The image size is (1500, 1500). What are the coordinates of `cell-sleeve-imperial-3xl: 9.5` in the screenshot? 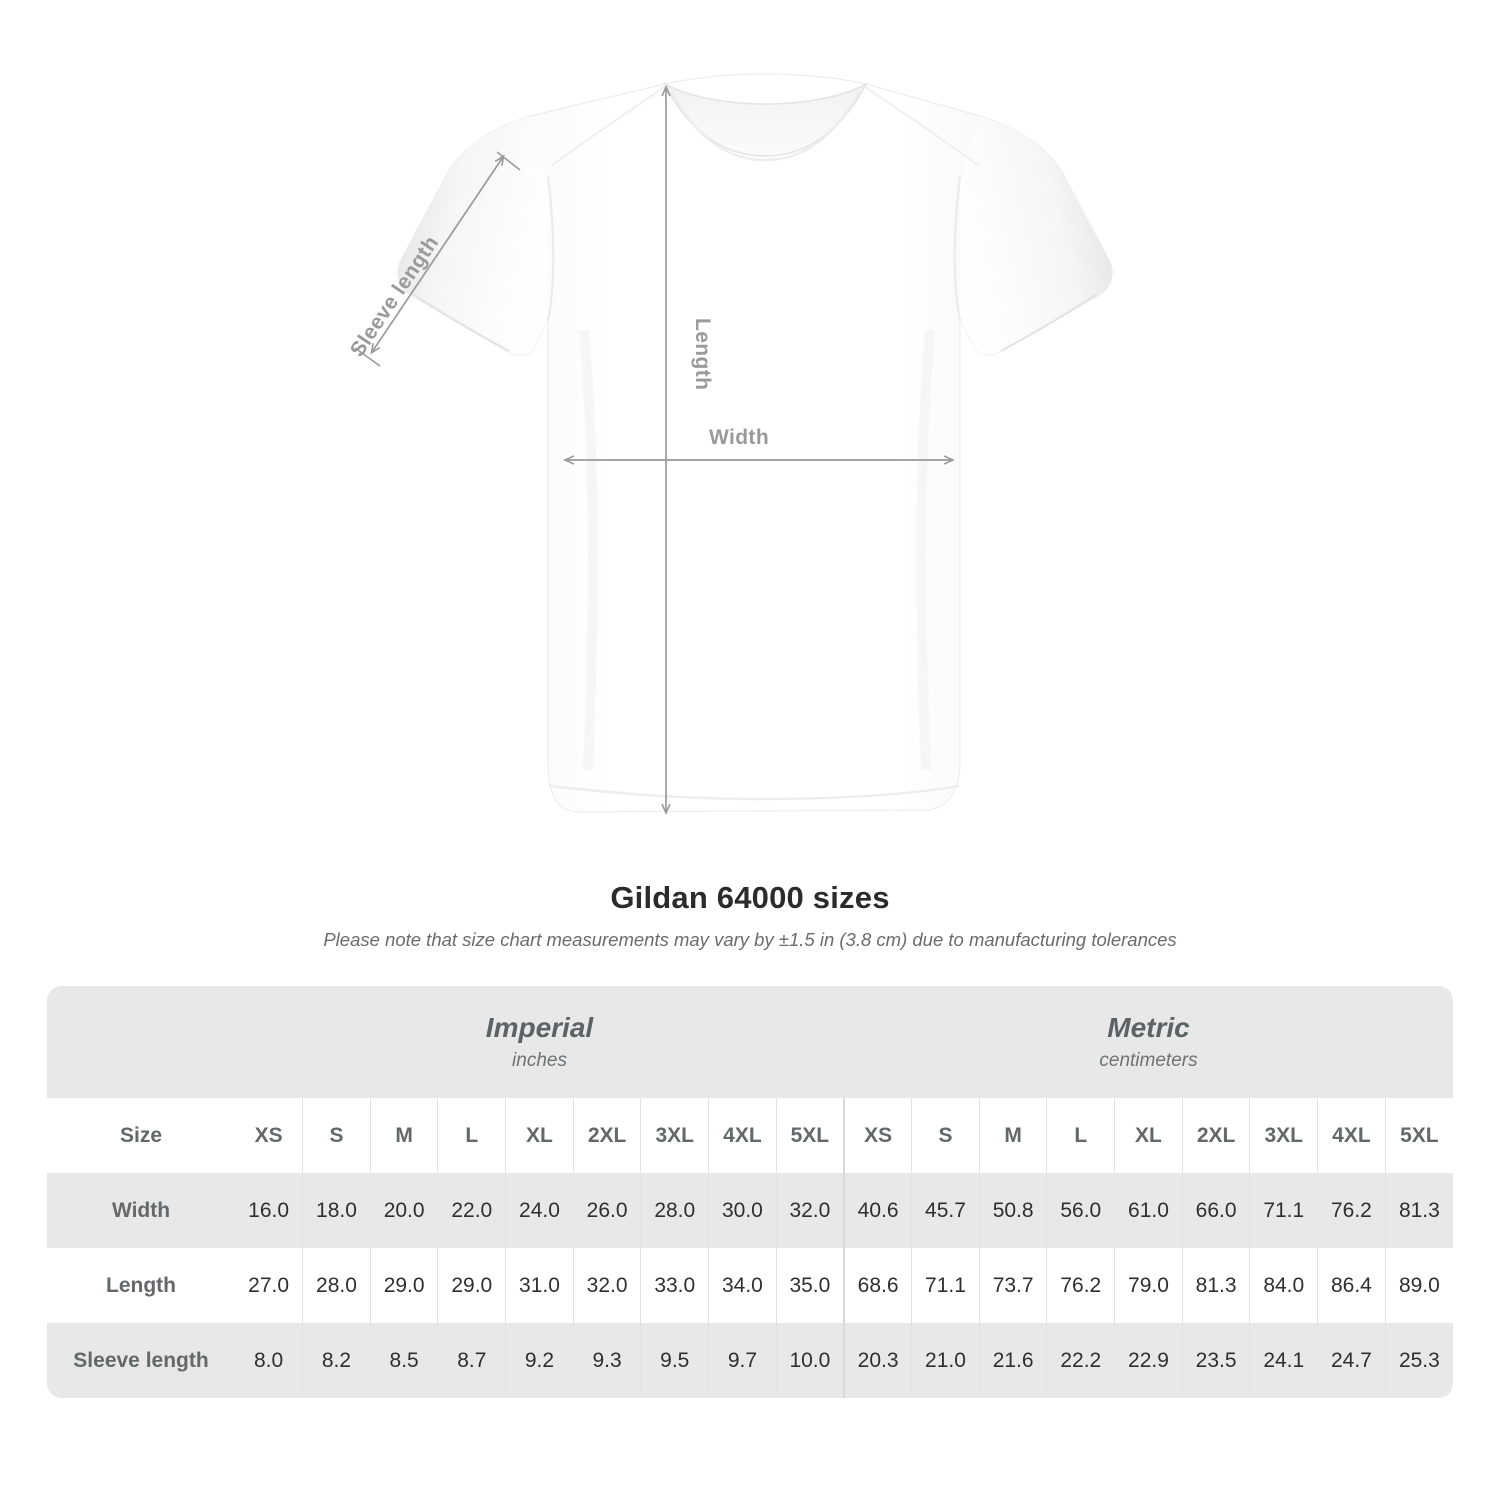 It's located at (674, 1360).